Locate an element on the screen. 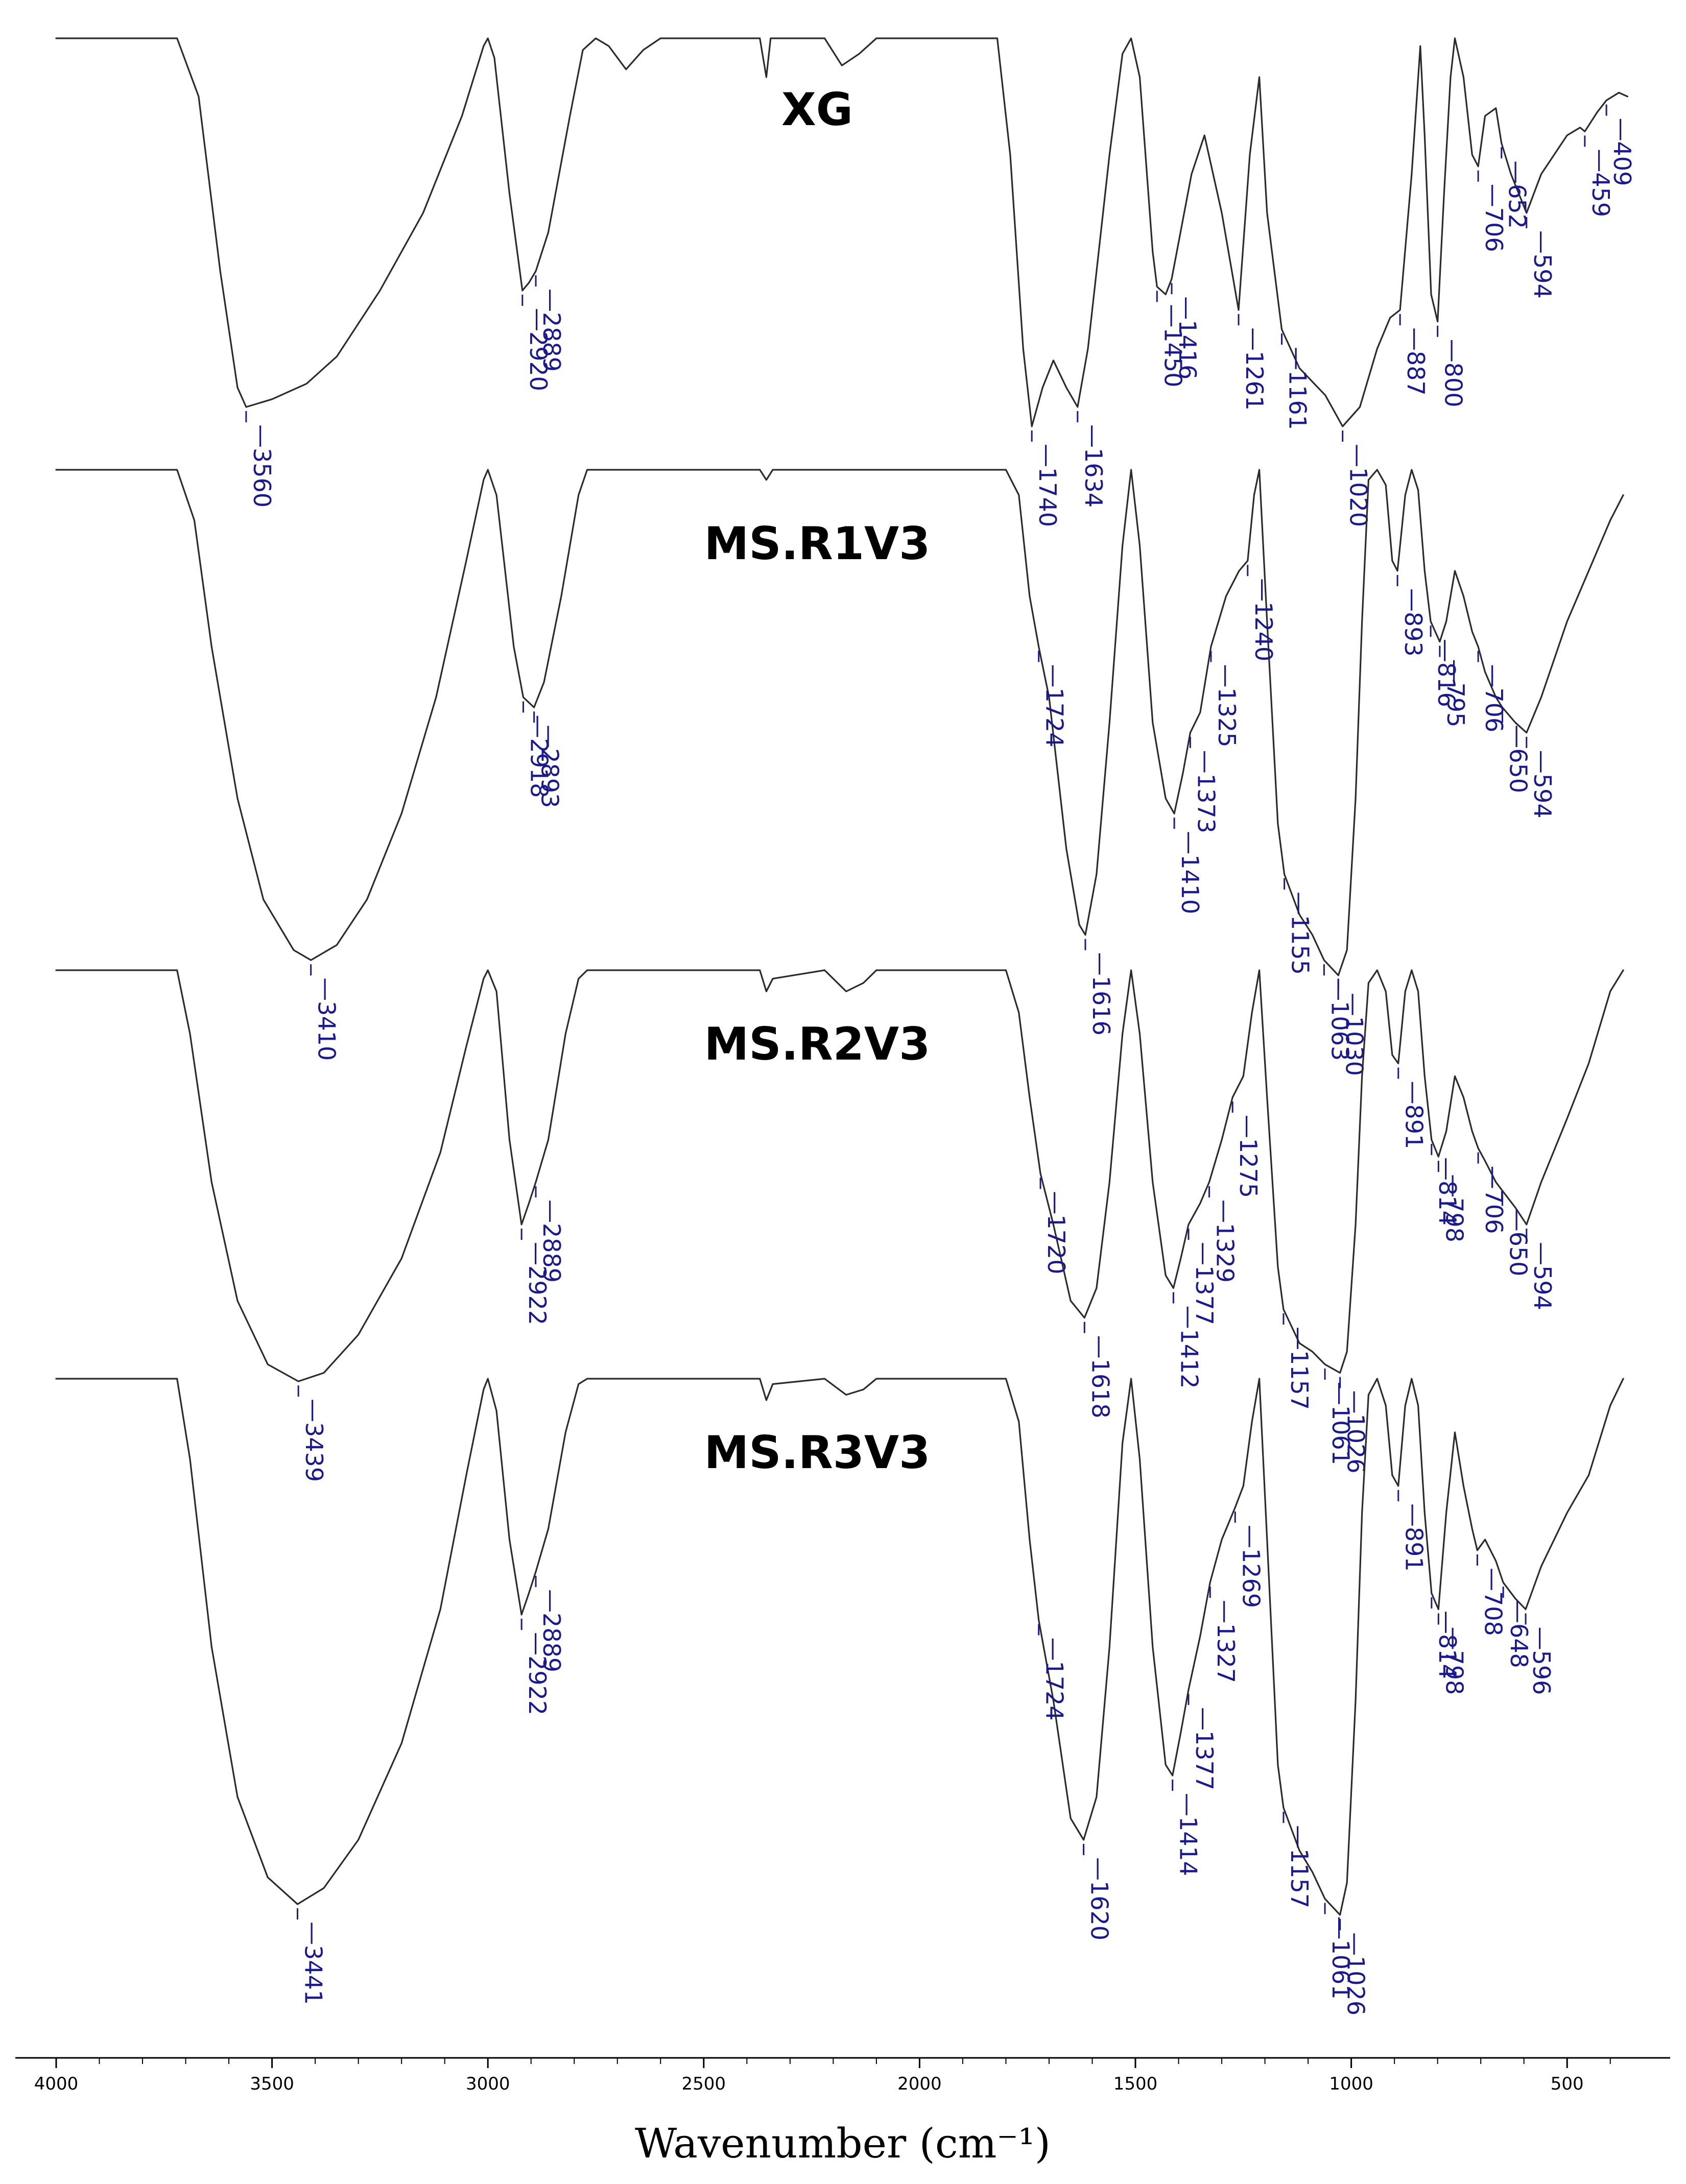  peak-label: —1161 is located at coordinates (1298, 388).